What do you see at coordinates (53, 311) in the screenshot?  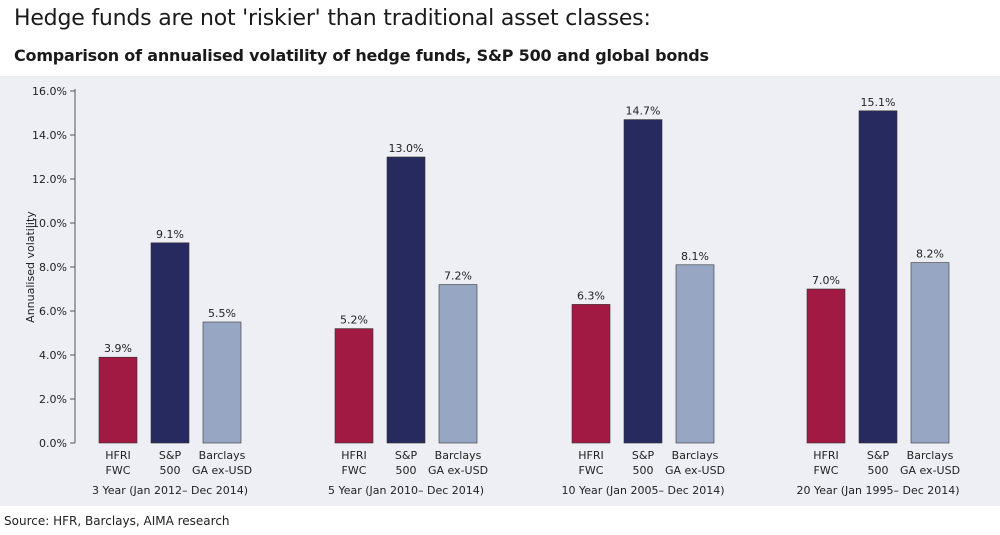 I see `y-tick-label: 6.0%` at bounding box center [53, 311].